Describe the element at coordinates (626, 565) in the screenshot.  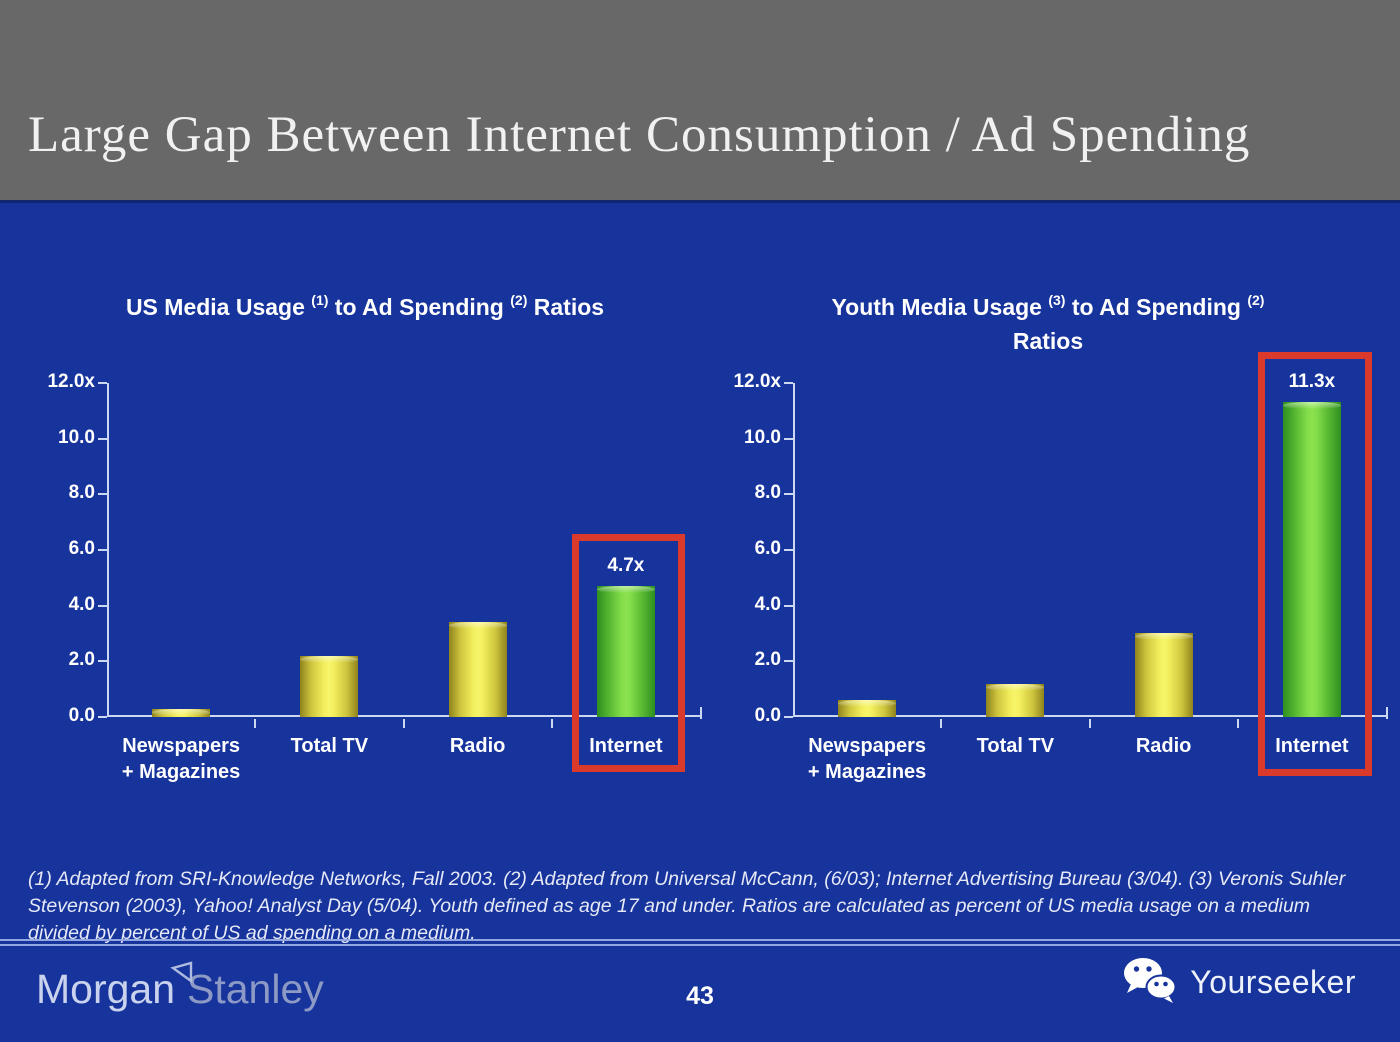
I see `highlight-value-label: 4.7x` at that location.